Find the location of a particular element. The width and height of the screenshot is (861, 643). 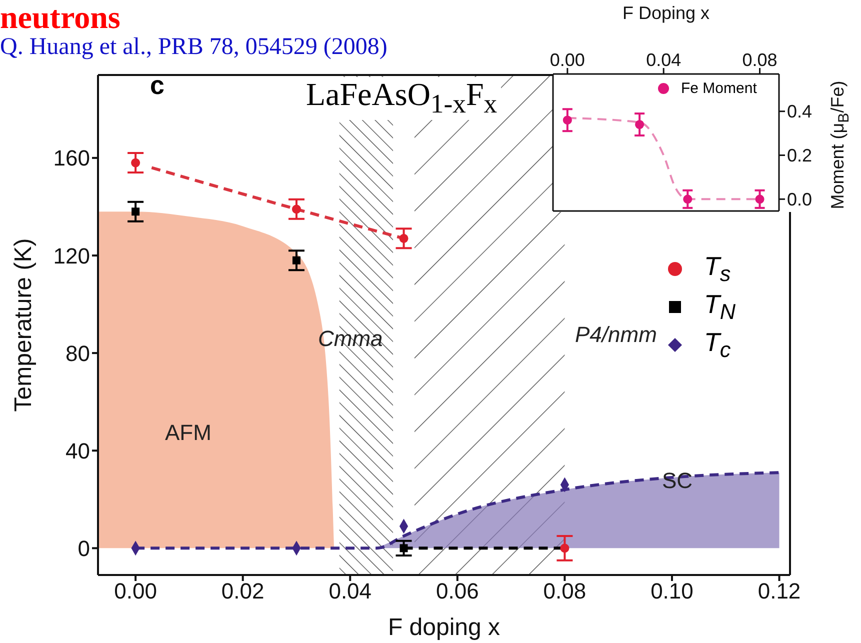

y-tick-label: 160 is located at coordinates (71, 158).